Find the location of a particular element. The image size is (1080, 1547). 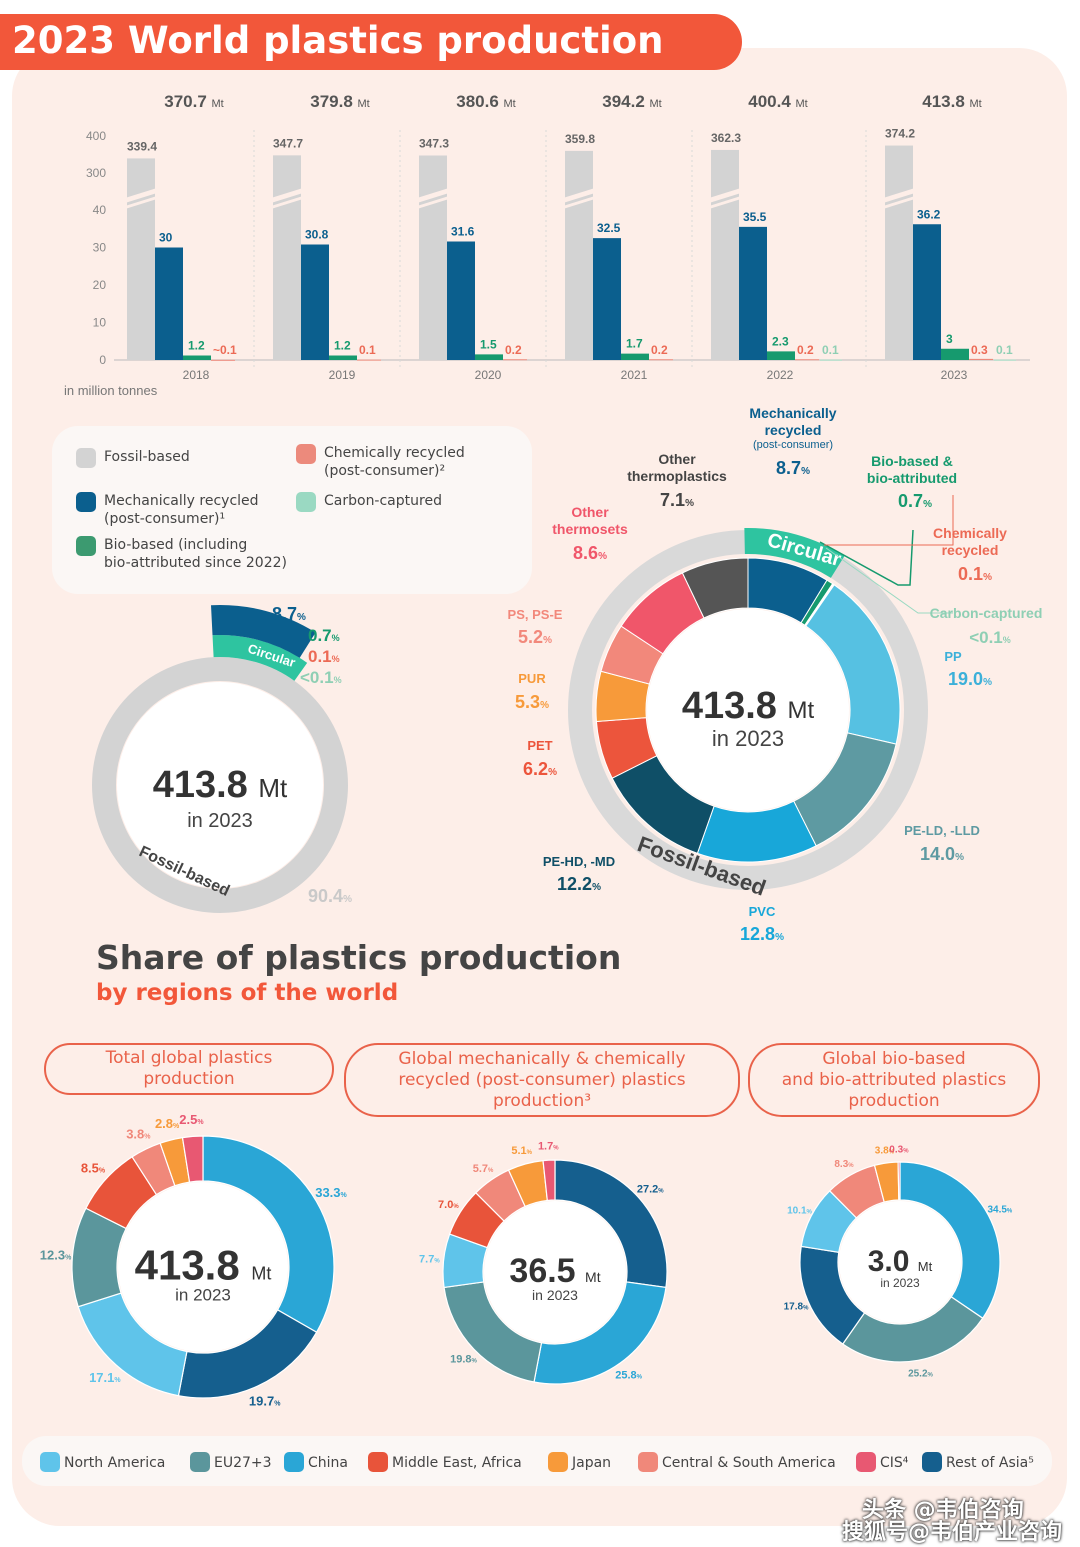

region-legend-label: Central & South America is located at coordinates (749, 1463).